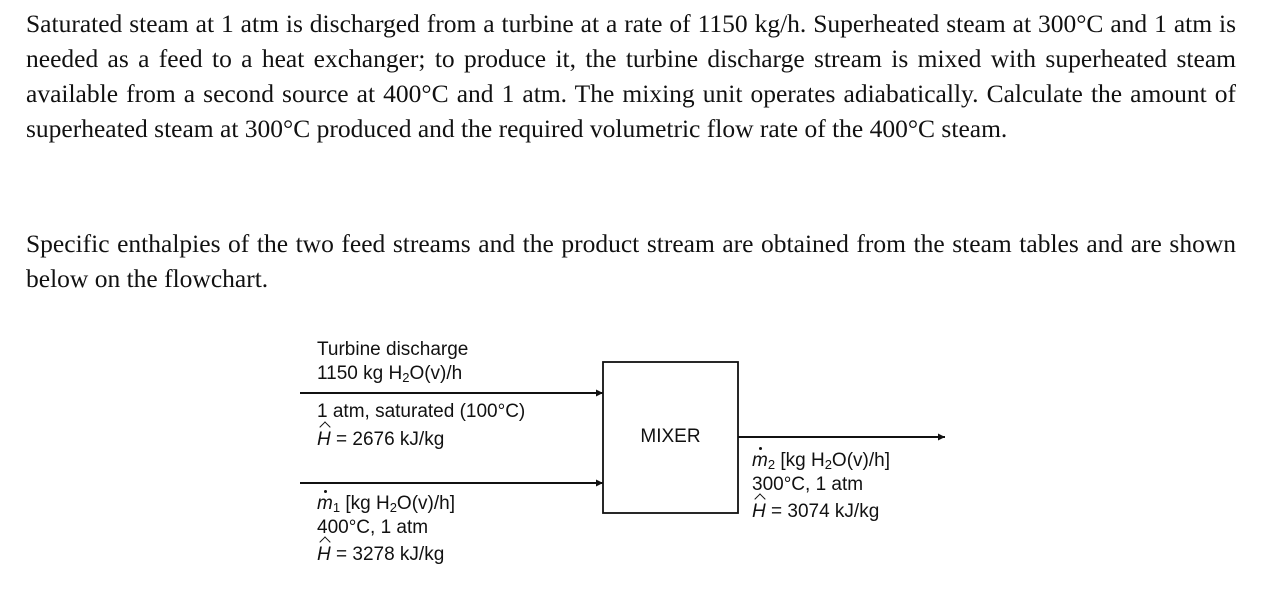  Describe the element at coordinates (670, 436) in the screenshot. I see `mixer-label: MIXER` at that location.